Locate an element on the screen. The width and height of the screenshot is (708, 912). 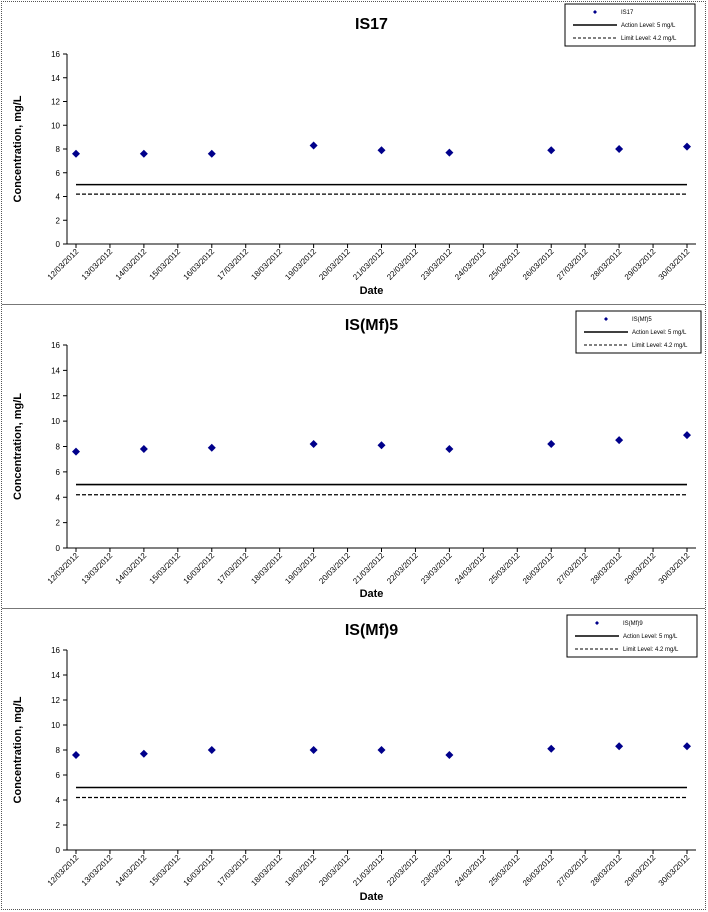
legend-label: IS(Mf)9 is located at coordinates (633, 624).